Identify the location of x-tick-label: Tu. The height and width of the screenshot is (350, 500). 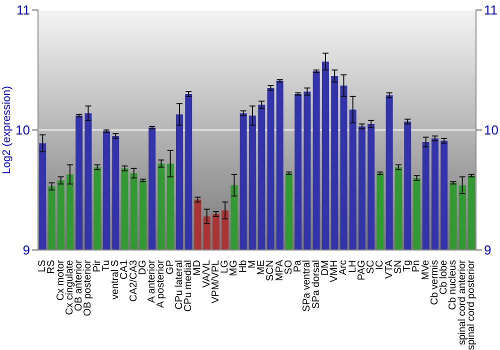
(106, 266).